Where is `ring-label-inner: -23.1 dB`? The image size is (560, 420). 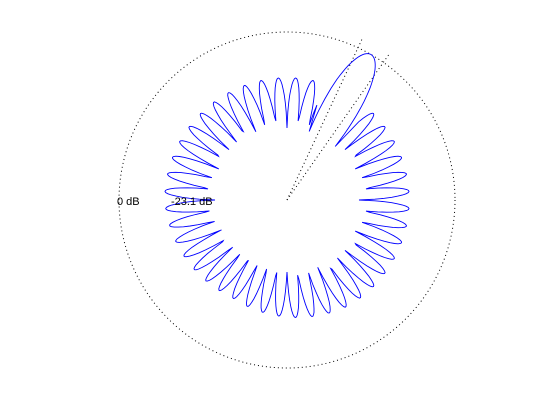 ring-label-inner: -23.1 dB is located at coordinates (192, 202).